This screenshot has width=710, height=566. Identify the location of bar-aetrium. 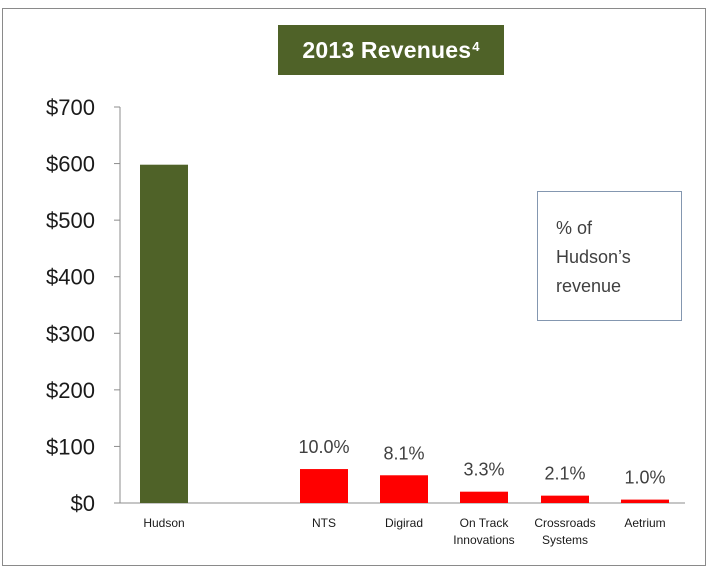
(645, 501).